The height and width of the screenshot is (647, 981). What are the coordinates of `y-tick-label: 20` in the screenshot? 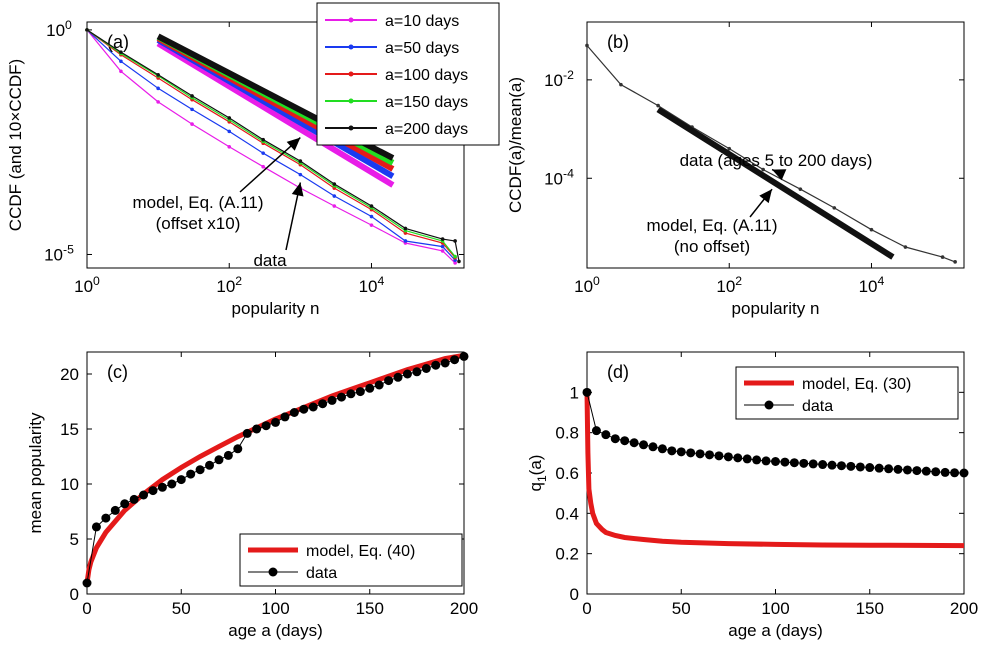 It's located at (69, 374).